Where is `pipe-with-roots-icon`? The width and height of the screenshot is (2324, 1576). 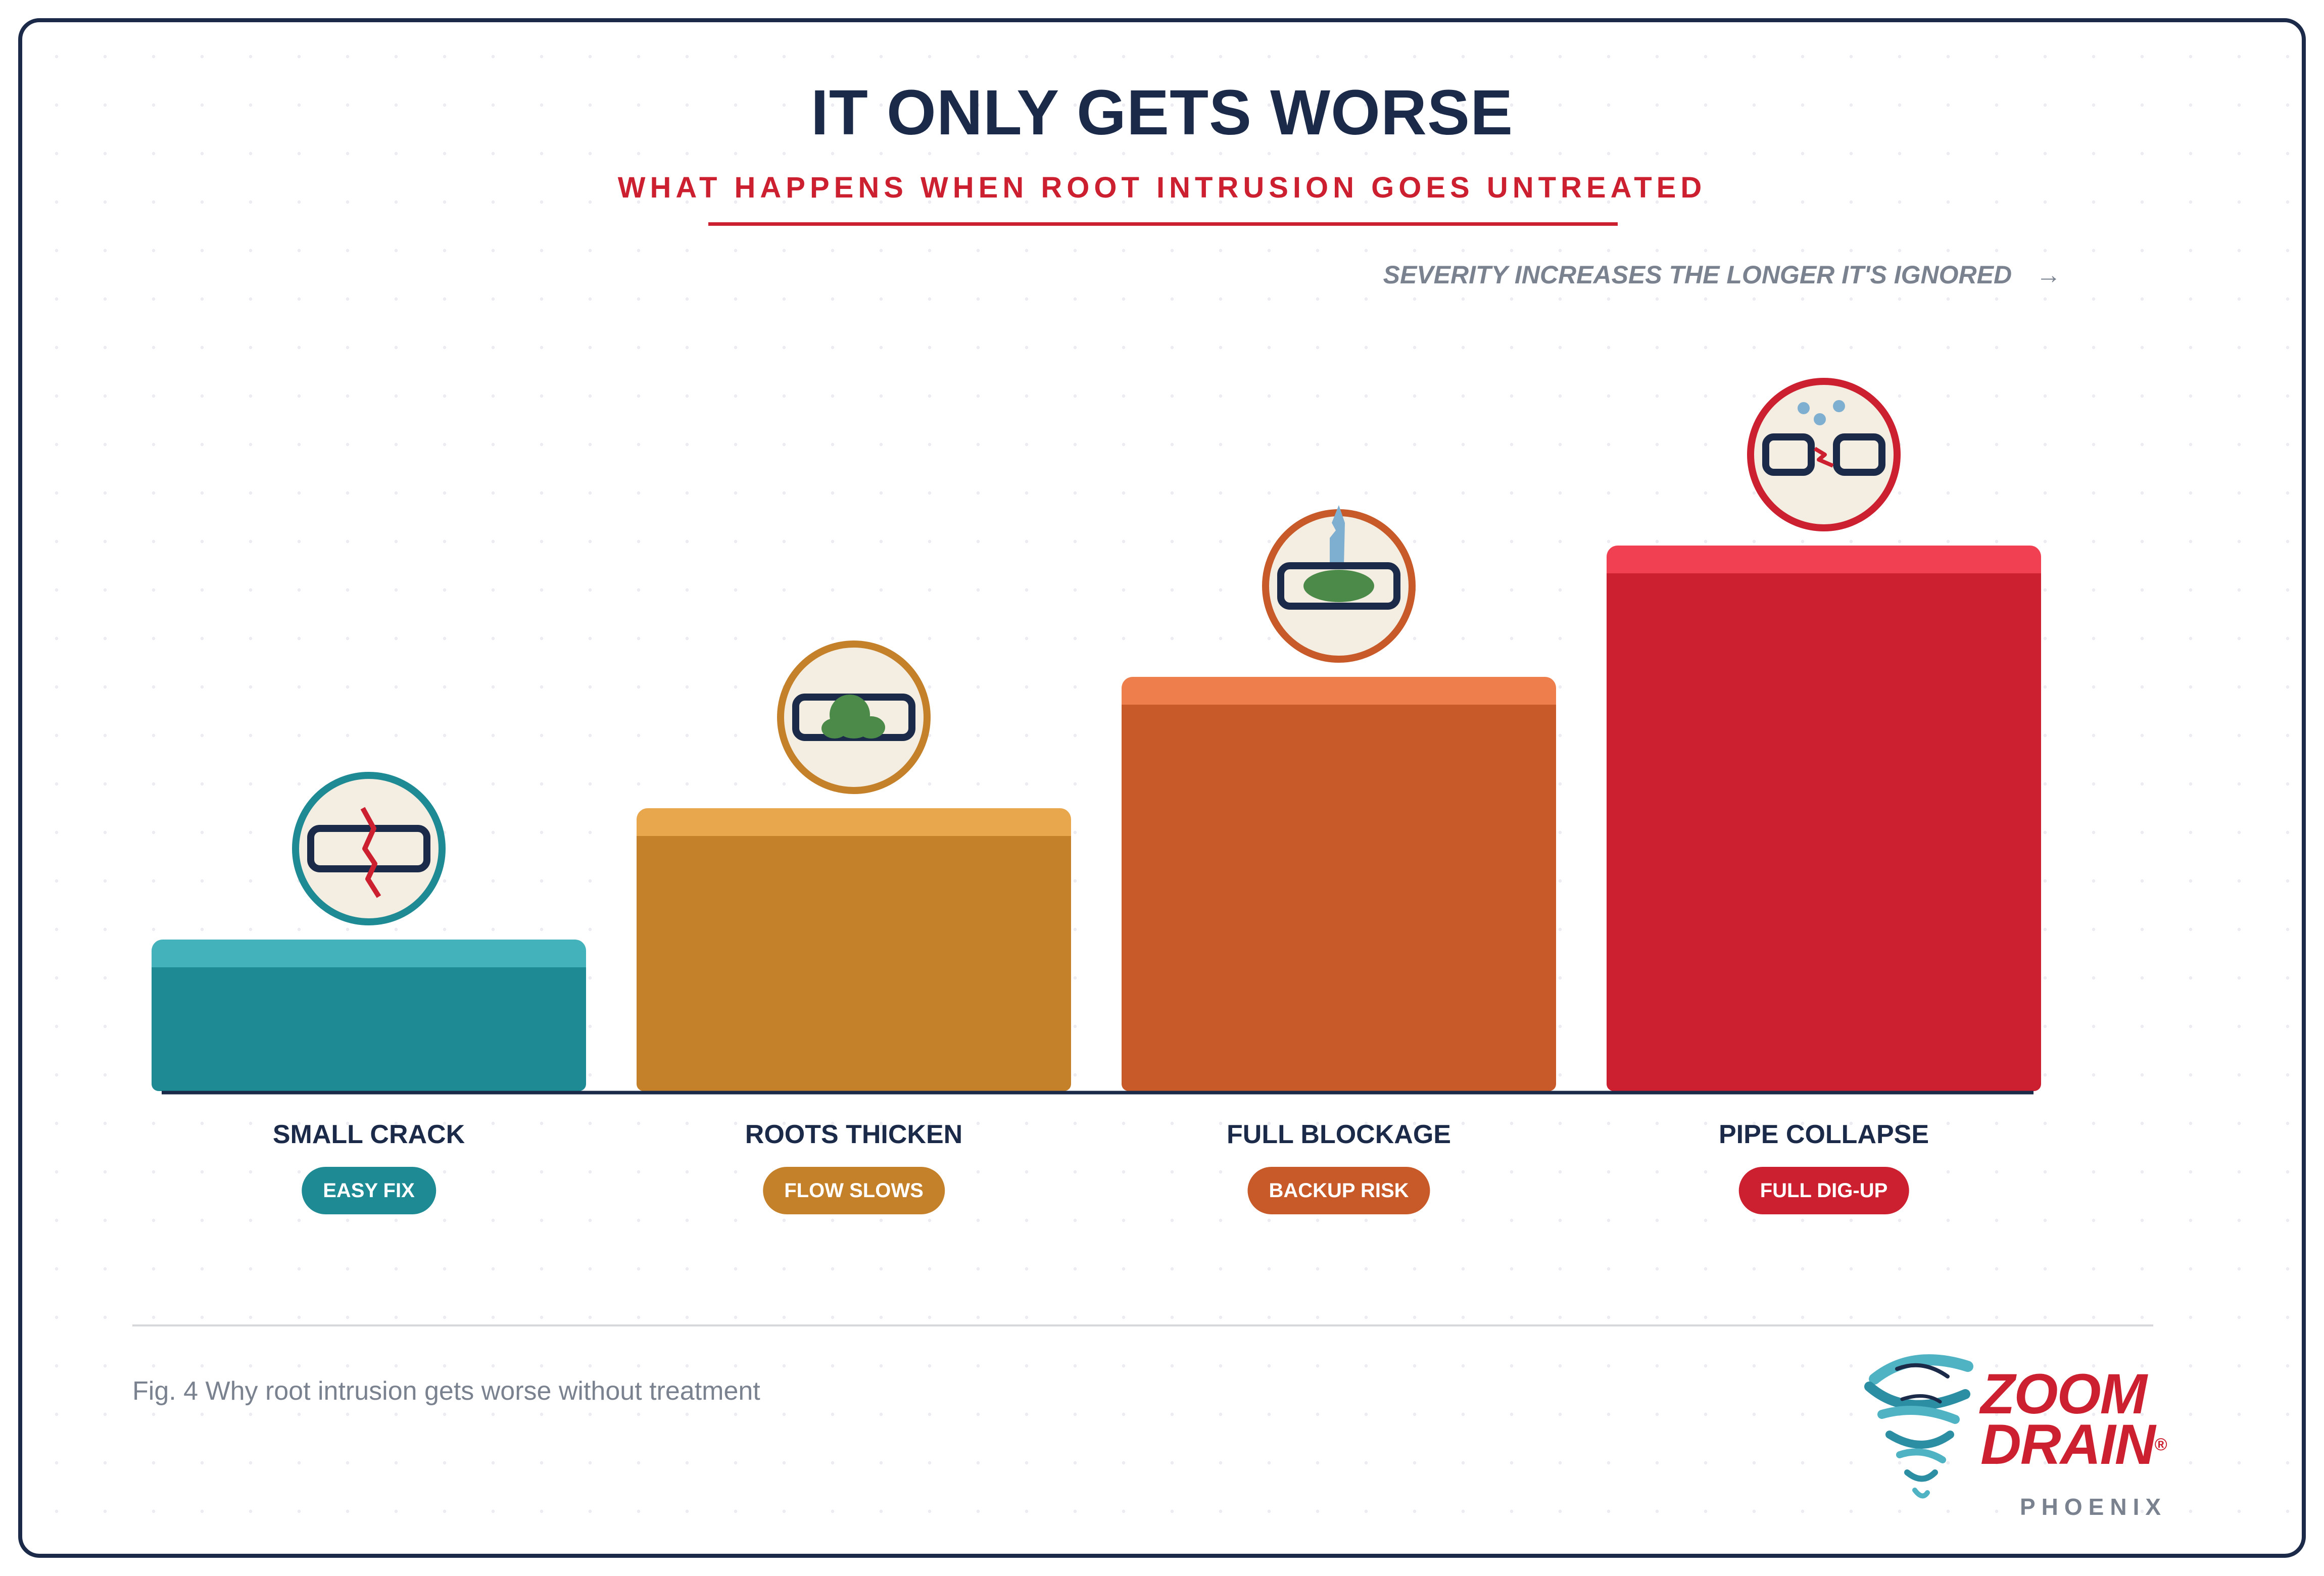
pipe-with-roots-icon is located at coordinates (854, 717).